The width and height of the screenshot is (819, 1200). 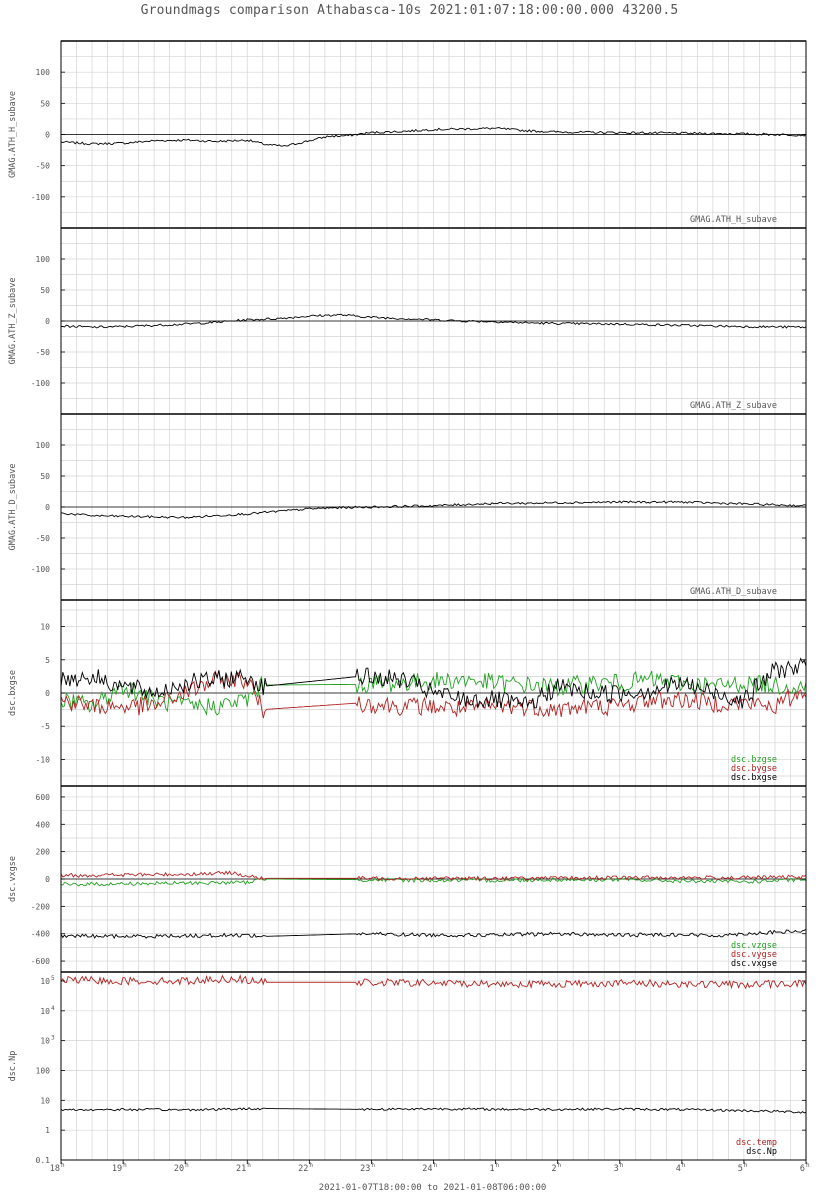 I want to click on legend-entry: dsc.bxgse, so click(x=754, y=778).